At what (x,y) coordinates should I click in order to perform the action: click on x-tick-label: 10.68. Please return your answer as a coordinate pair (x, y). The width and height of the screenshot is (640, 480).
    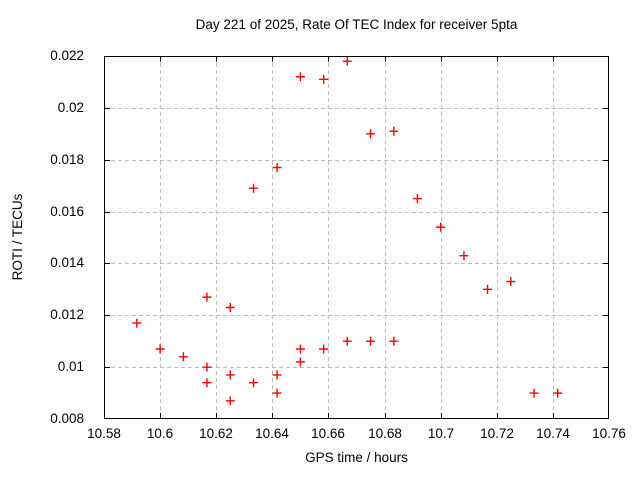
    Looking at the image, I should click on (385, 433).